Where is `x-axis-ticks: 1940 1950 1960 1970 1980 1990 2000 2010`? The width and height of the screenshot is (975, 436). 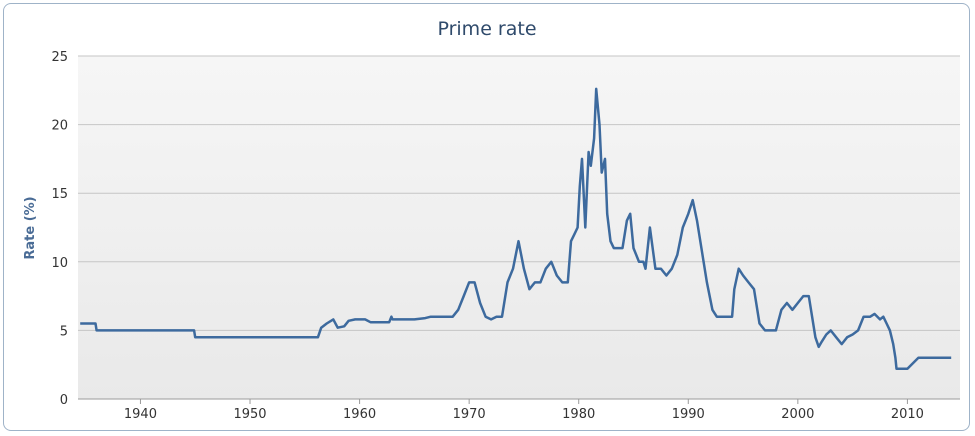 x-axis-ticks: 1940 1950 1960 1970 1980 1990 2000 2010 is located at coordinates (524, 410).